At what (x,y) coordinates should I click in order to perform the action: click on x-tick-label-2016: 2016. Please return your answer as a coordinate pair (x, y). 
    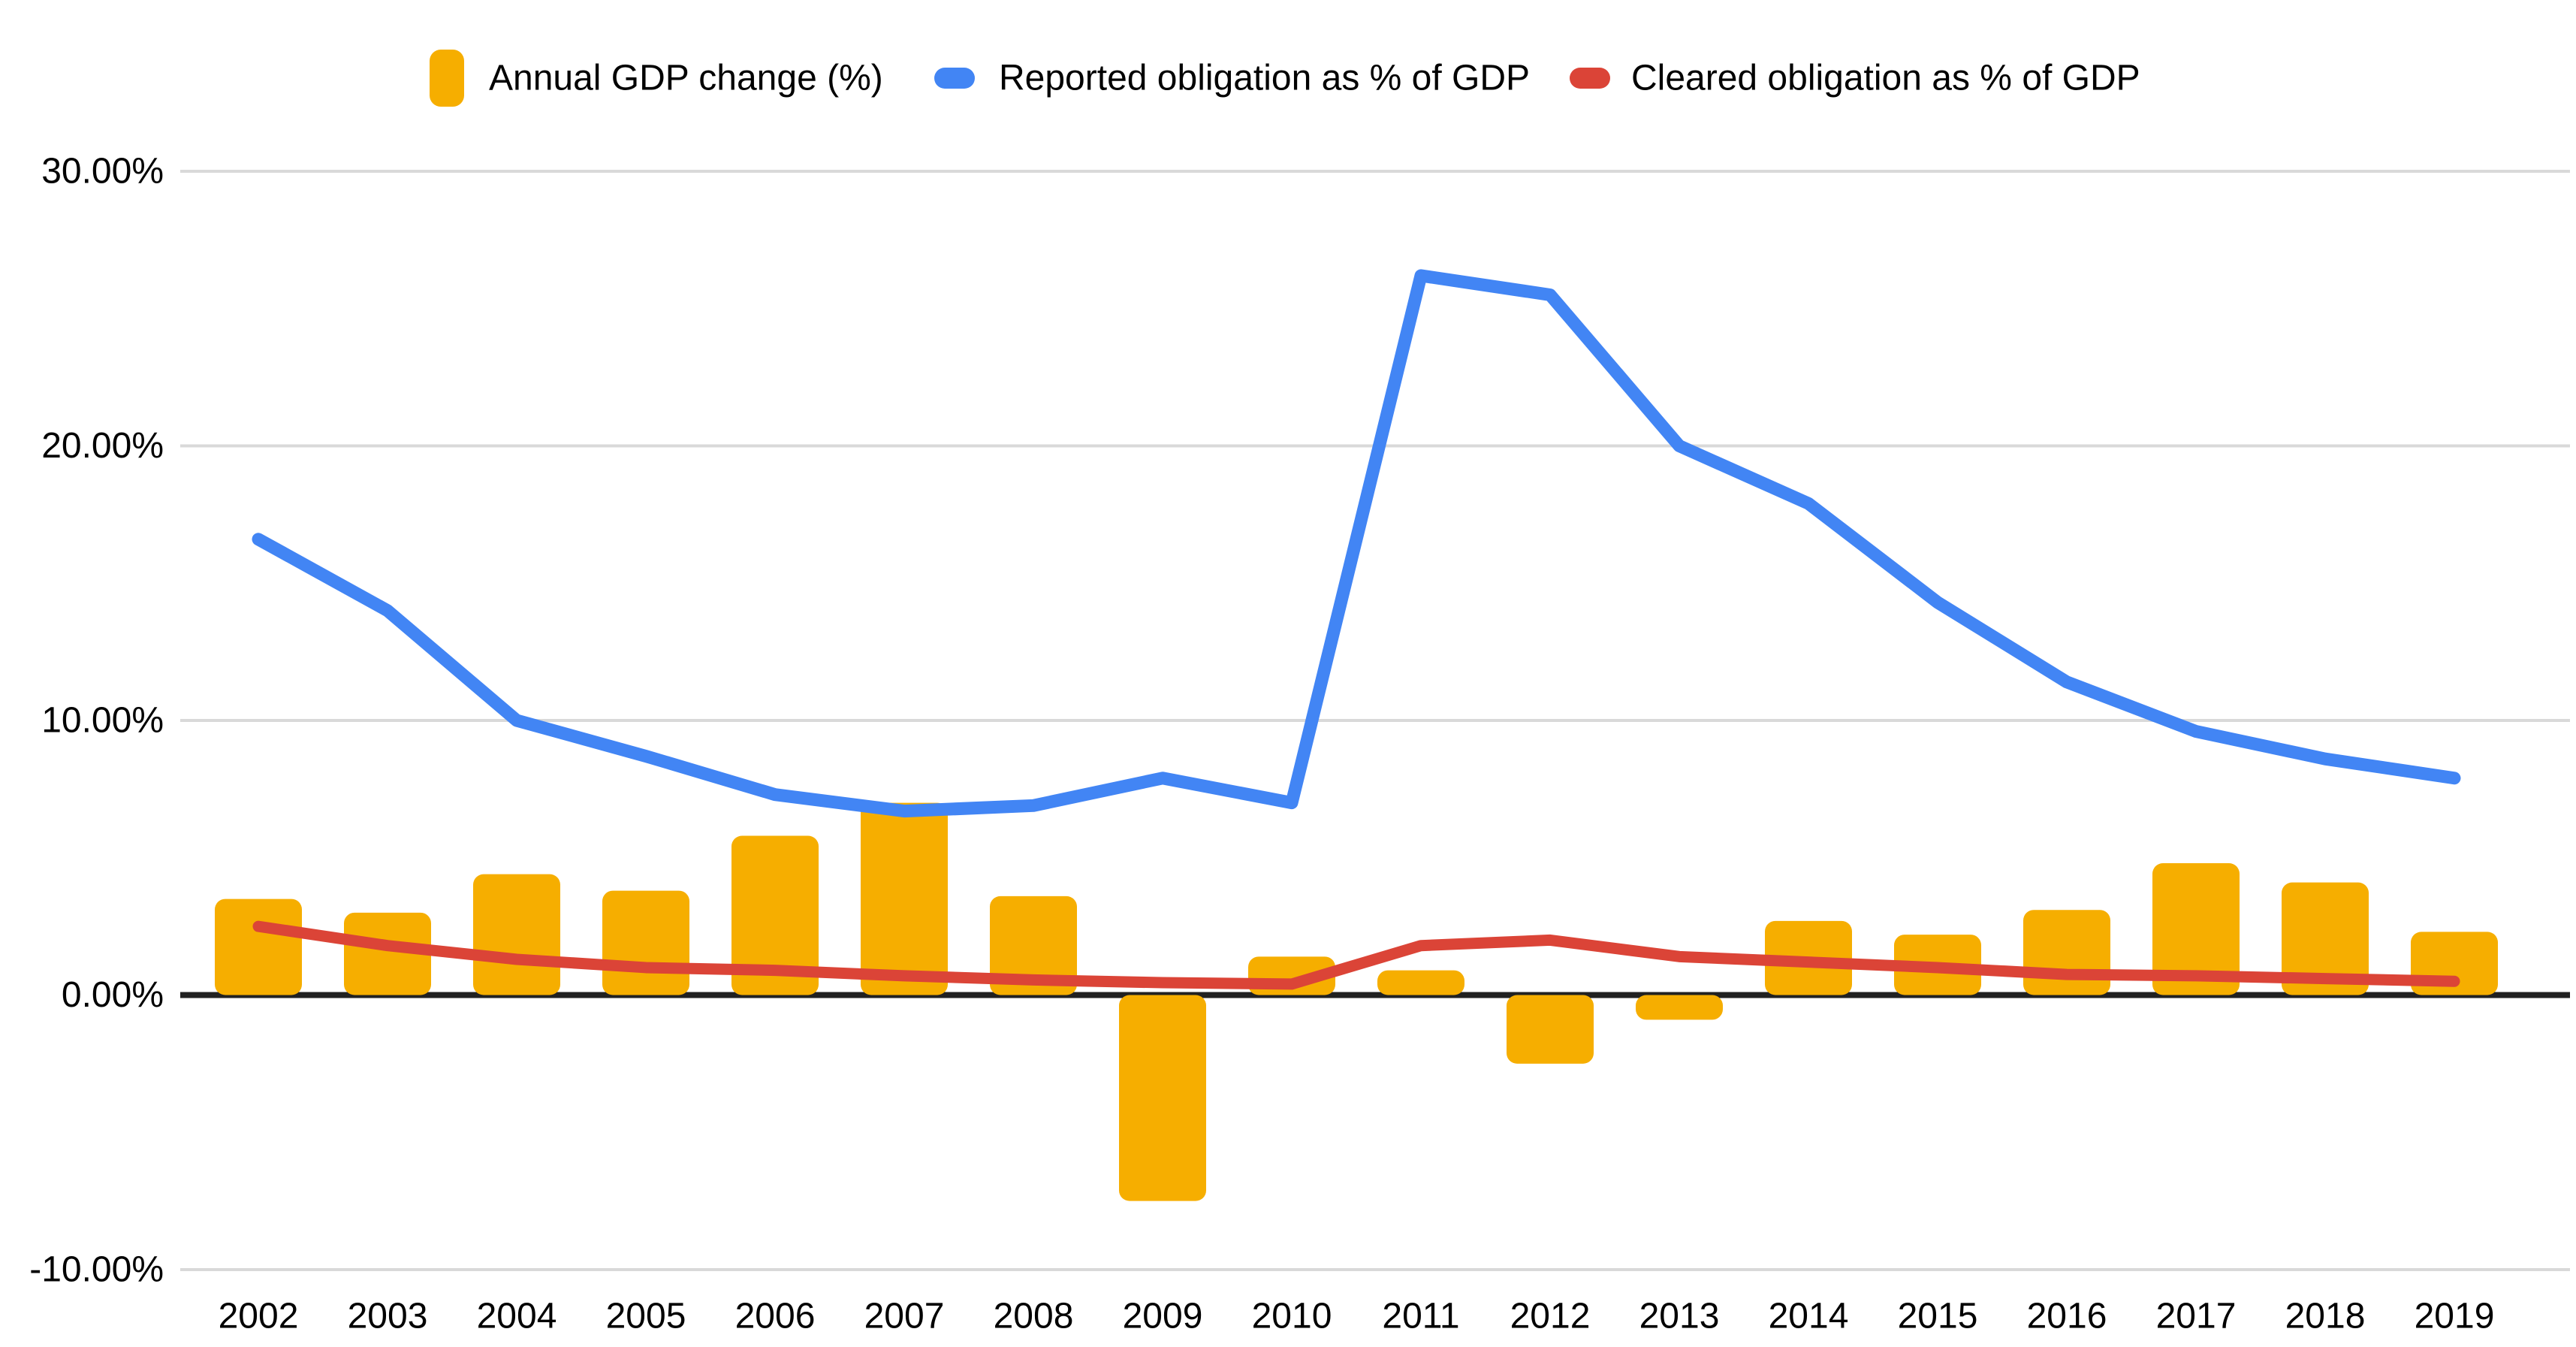
    Looking at the image, I should click on (2067, 1316).